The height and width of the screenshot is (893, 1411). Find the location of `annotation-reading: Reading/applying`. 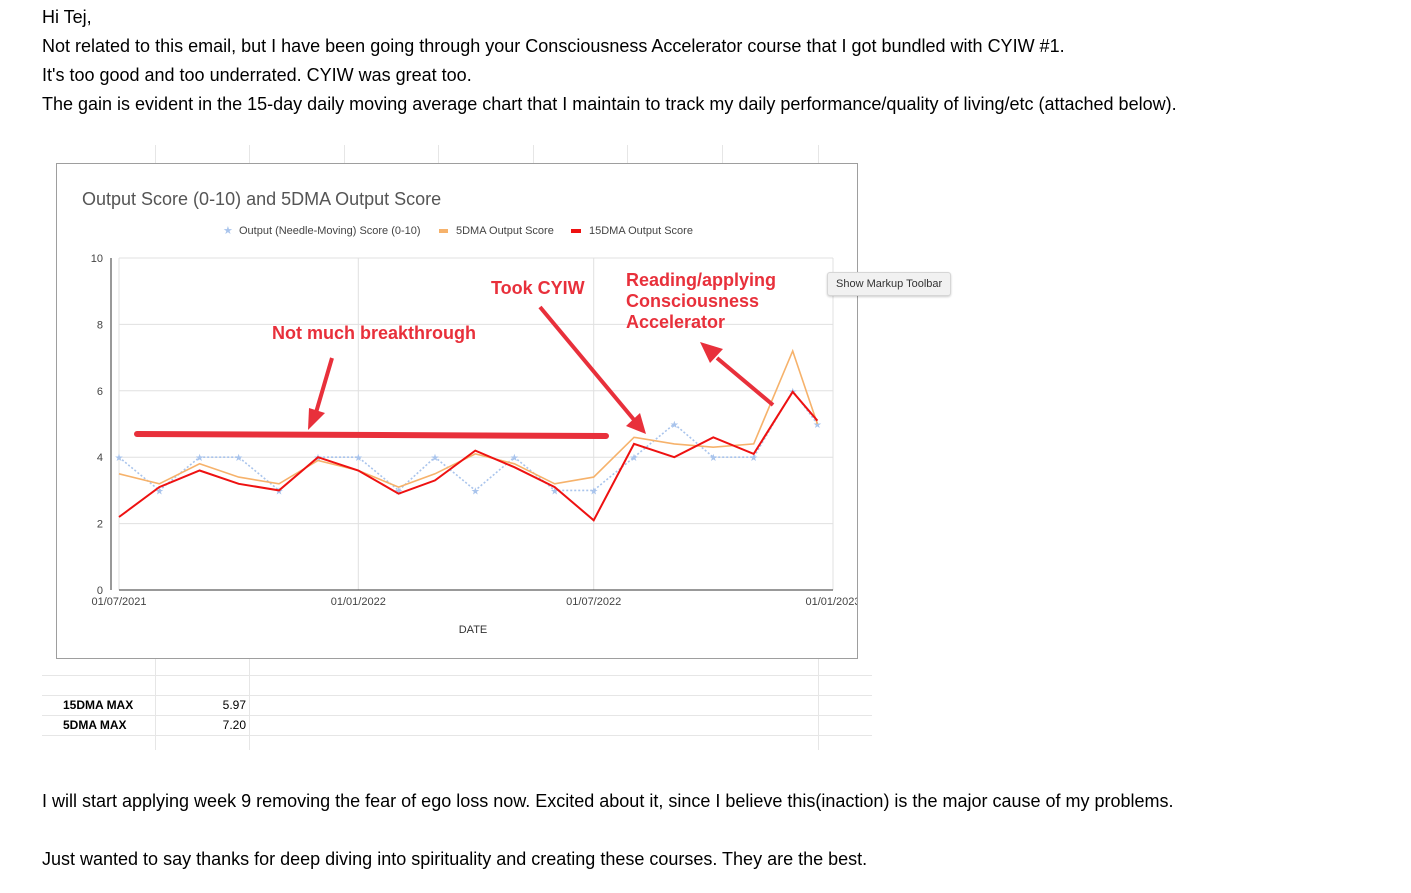

annotation-reading: Reading/applying is located at coordinates (701, 280).